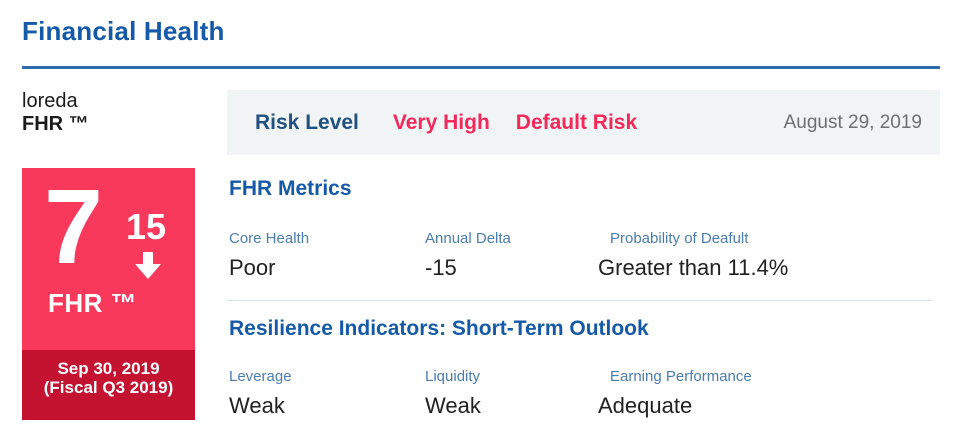 This screenshot has width=960, height=445. What do you see at coordinates (645, 405) in the screenshot?
I see `metric-value: Adequate` at bounding box center [645, 405].